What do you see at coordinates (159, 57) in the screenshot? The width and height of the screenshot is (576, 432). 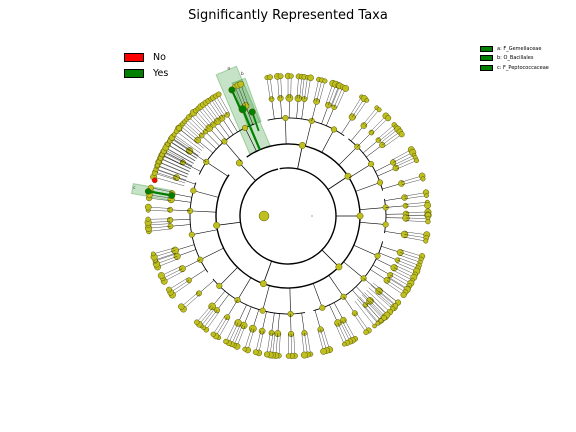 I see `legend-label-no: No` at bounding box center [159, 57].